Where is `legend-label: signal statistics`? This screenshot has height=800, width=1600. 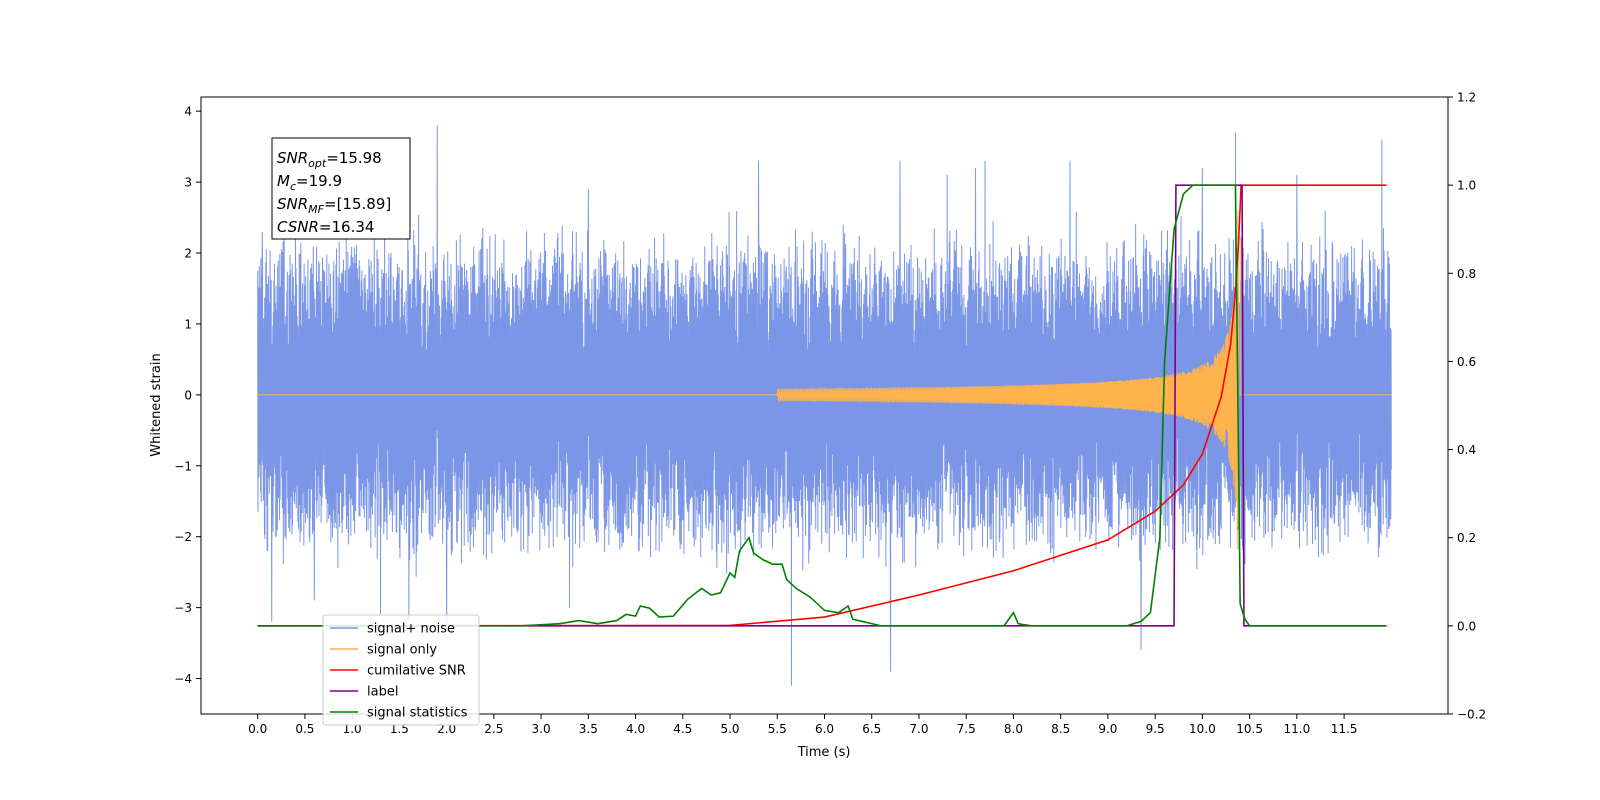
legend-label: signal statistics is located at coordinates (417, 713).